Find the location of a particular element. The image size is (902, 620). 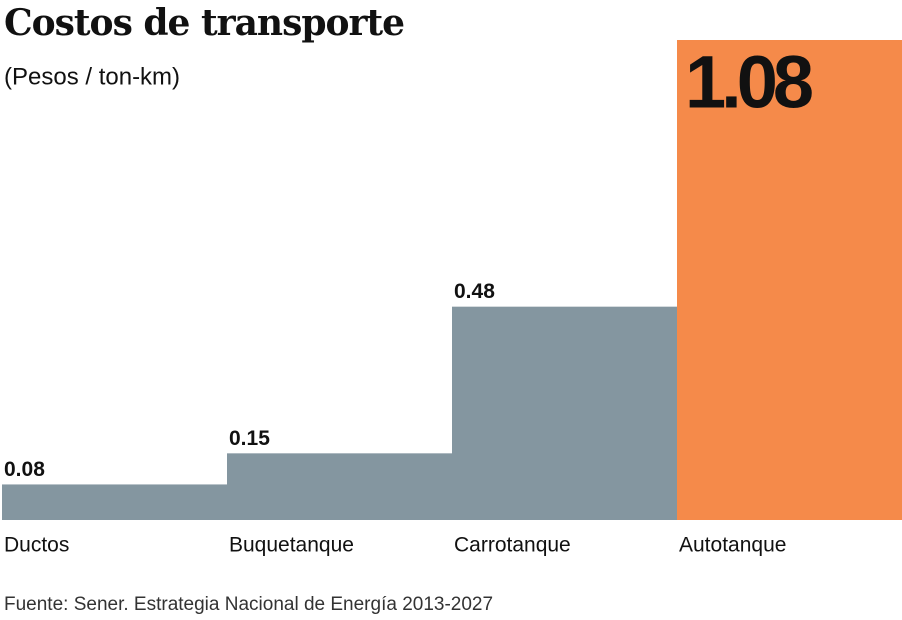

value-label: 0.15 is located at coordinates (249, 438).